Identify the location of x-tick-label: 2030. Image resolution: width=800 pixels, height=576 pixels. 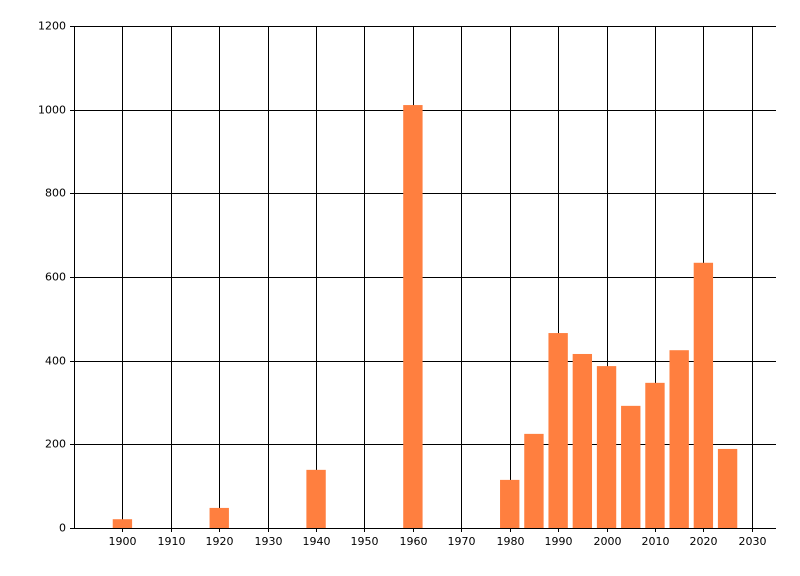
(753, 541).